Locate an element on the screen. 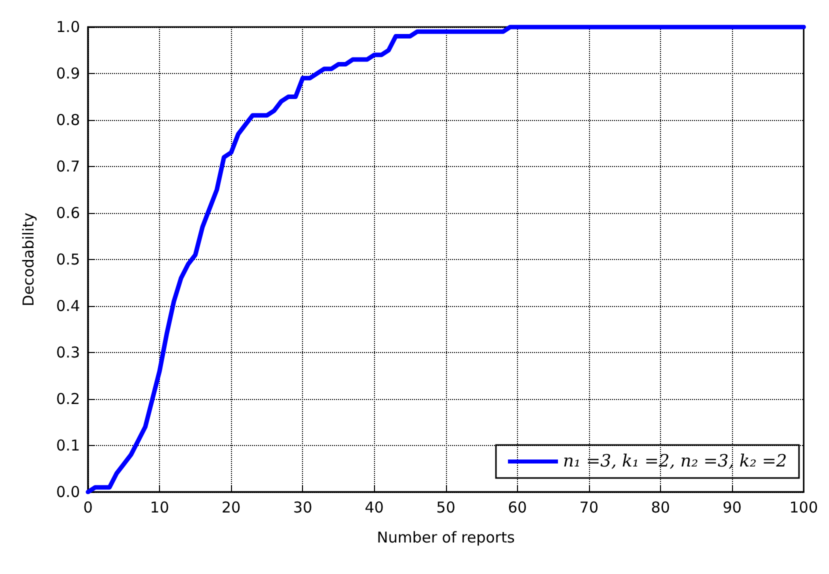 The width and height of the screenshot is (829, 574). y-axis-title: Decodability is located at coordinates (29, 259).